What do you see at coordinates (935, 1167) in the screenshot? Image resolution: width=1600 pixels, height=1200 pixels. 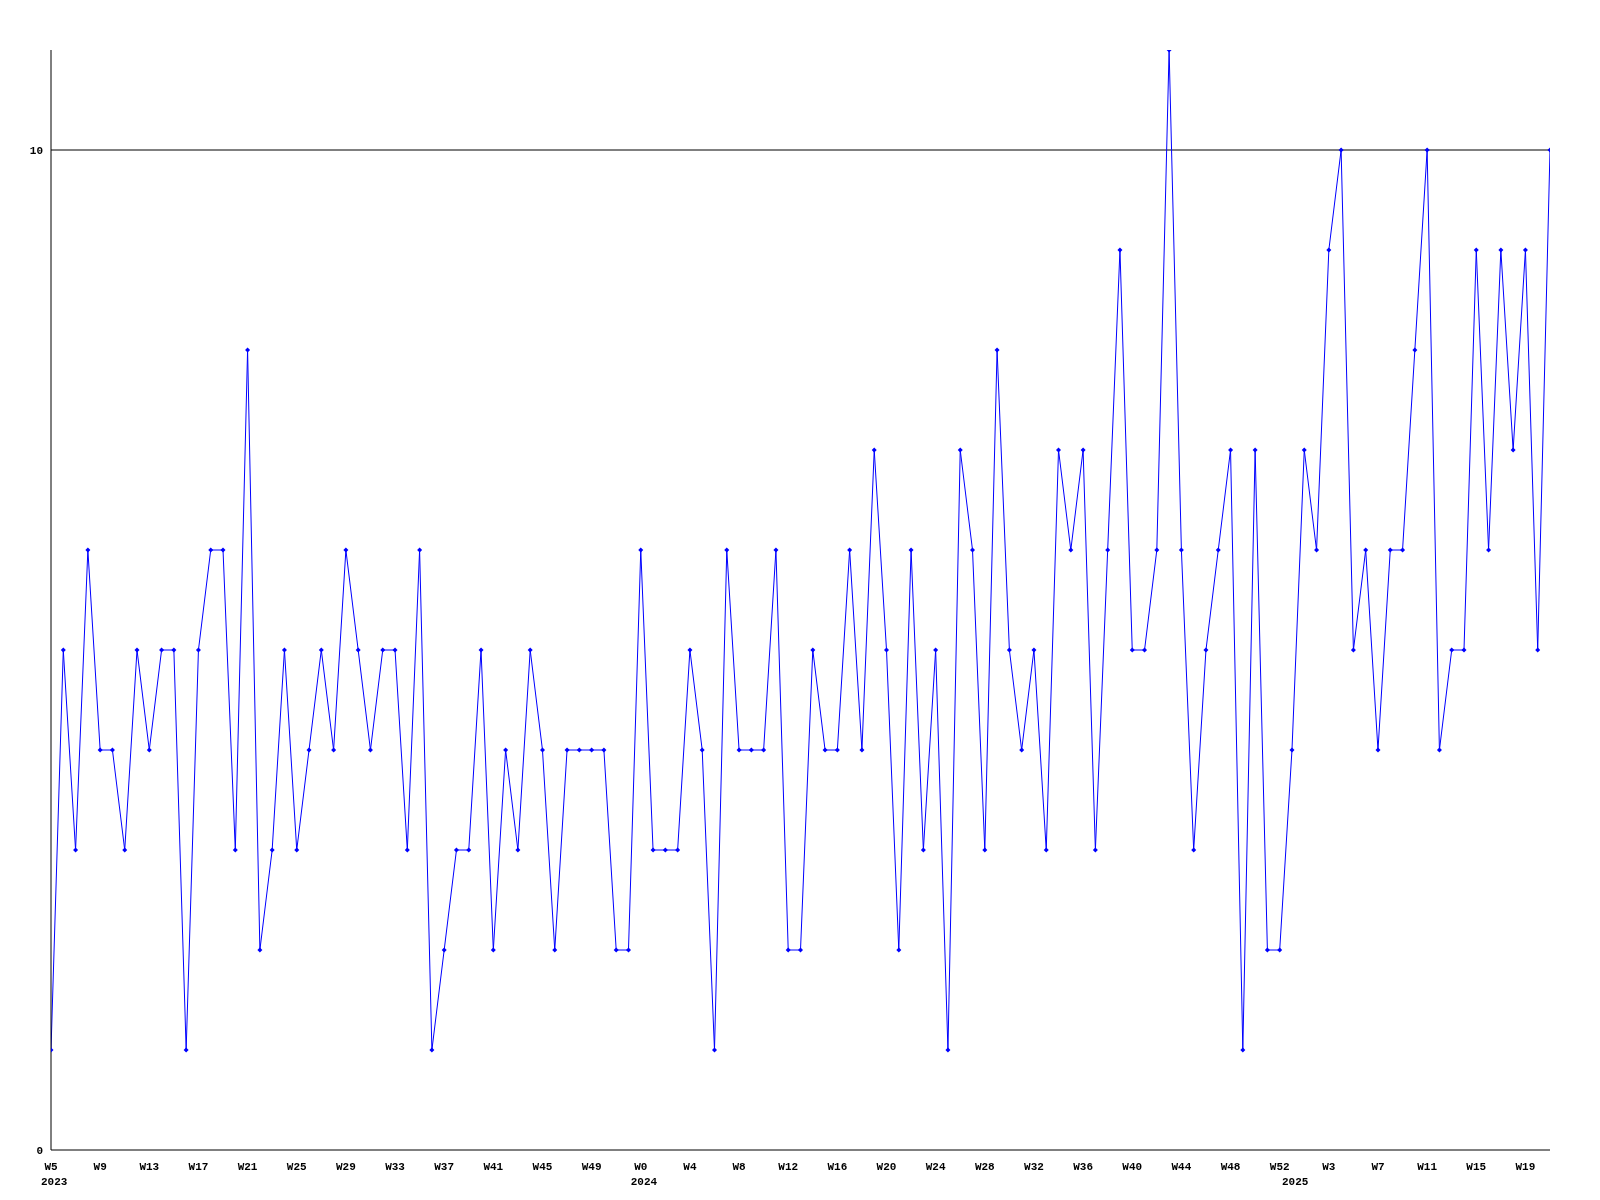 I see `x-tick-label: W24` at bounding box center [935, 1167].